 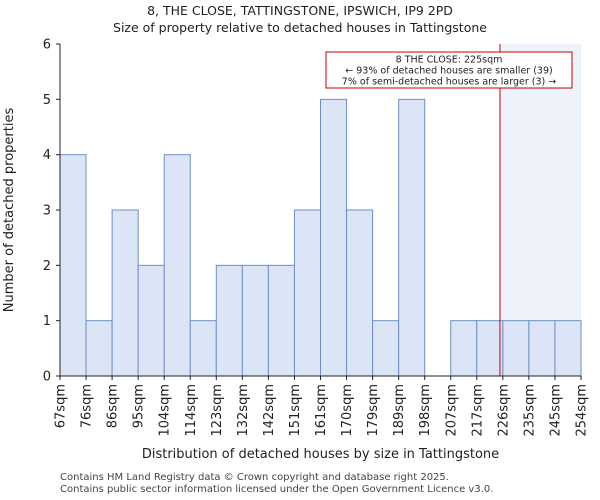 I want to click on x-tick-label: 254sqm, so click(x=582, y=410).